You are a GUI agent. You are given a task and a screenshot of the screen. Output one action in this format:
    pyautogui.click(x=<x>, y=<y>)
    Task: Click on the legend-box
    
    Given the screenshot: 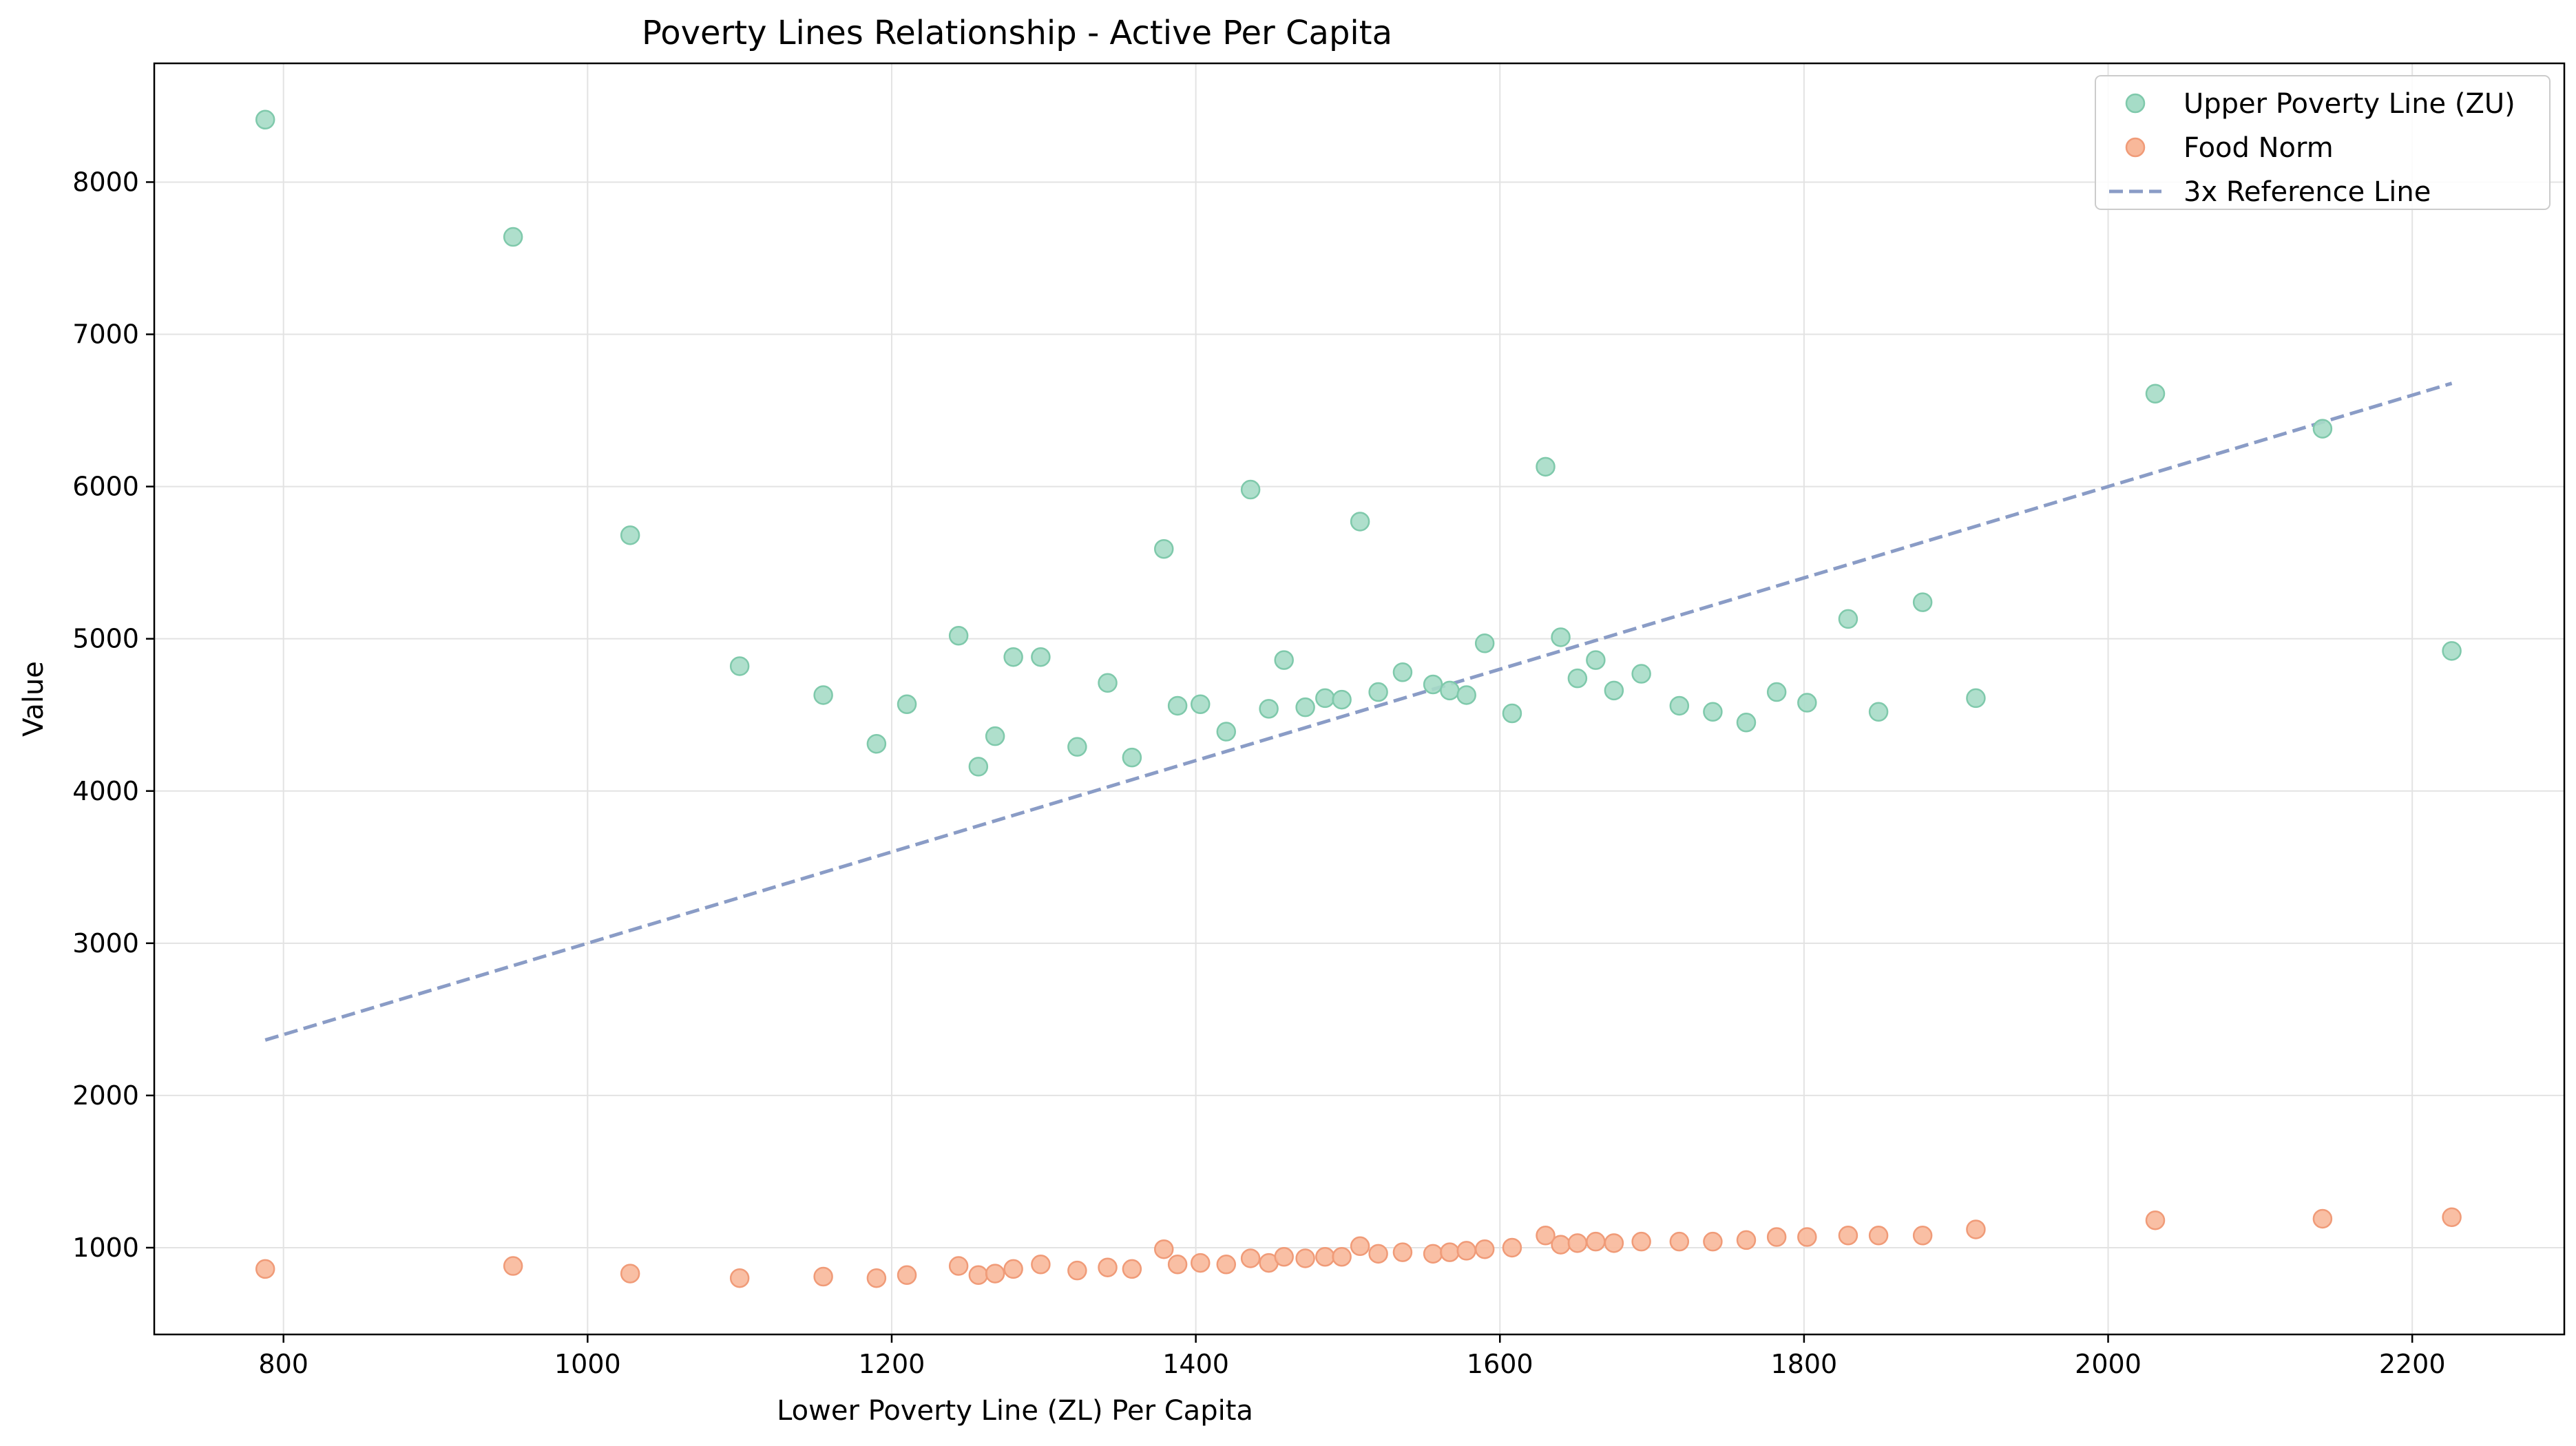 What is the action you would take?
    pyautogui.click(x=2323, y=142)
    